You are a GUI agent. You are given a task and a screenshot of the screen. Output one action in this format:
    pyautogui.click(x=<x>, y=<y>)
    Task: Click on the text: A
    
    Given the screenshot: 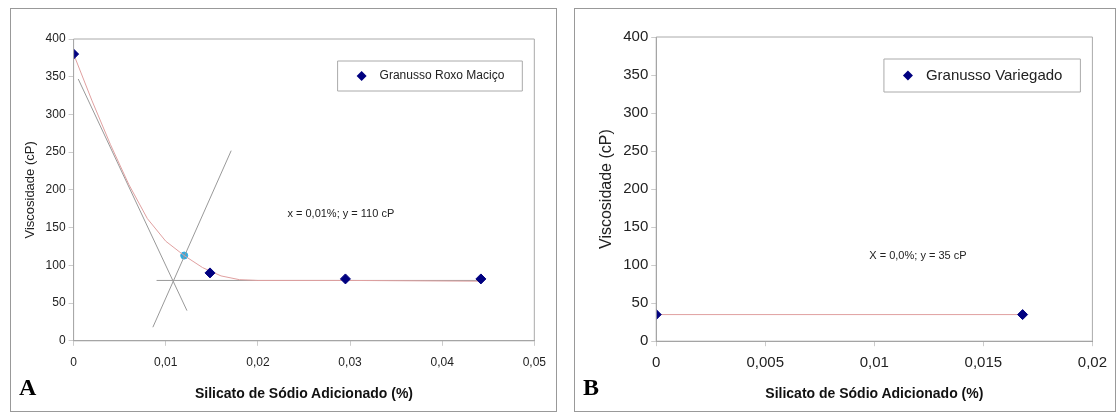 What is the action you would take?
    pyautogui.click(x=28, y=387)
    